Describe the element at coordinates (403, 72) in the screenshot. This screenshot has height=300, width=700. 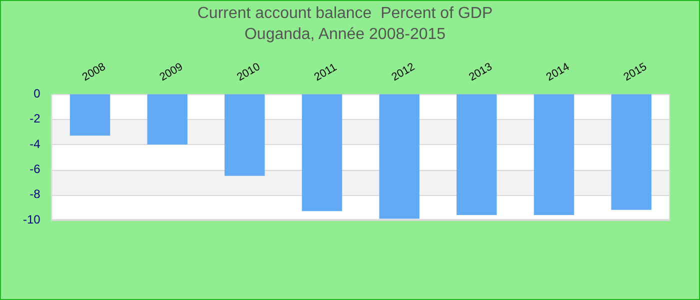
I see `x-tick-label: 2012` at that location.